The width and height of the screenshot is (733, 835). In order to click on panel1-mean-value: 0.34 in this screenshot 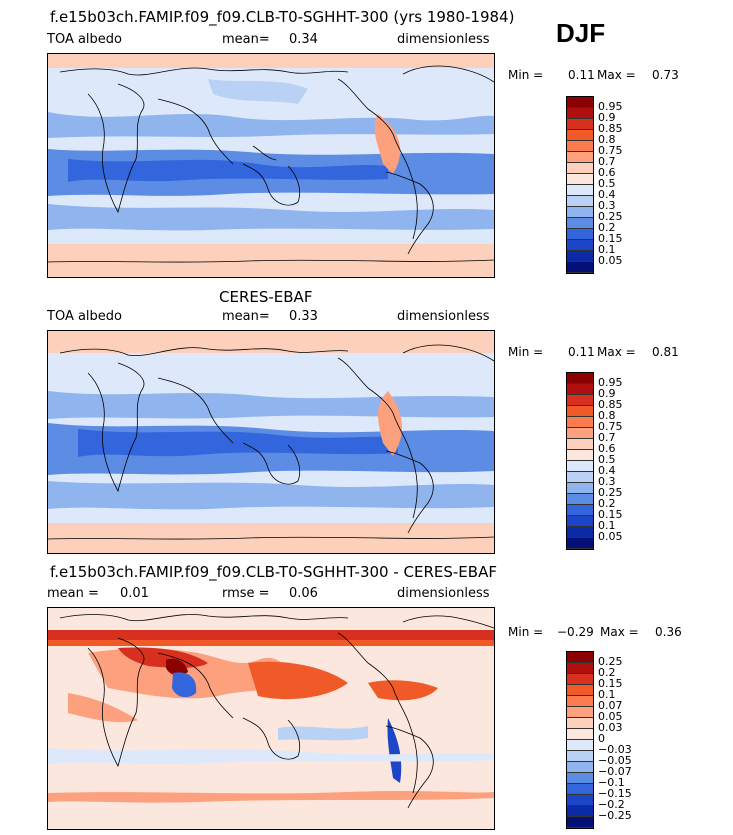, I will do `click(303, 39)`.